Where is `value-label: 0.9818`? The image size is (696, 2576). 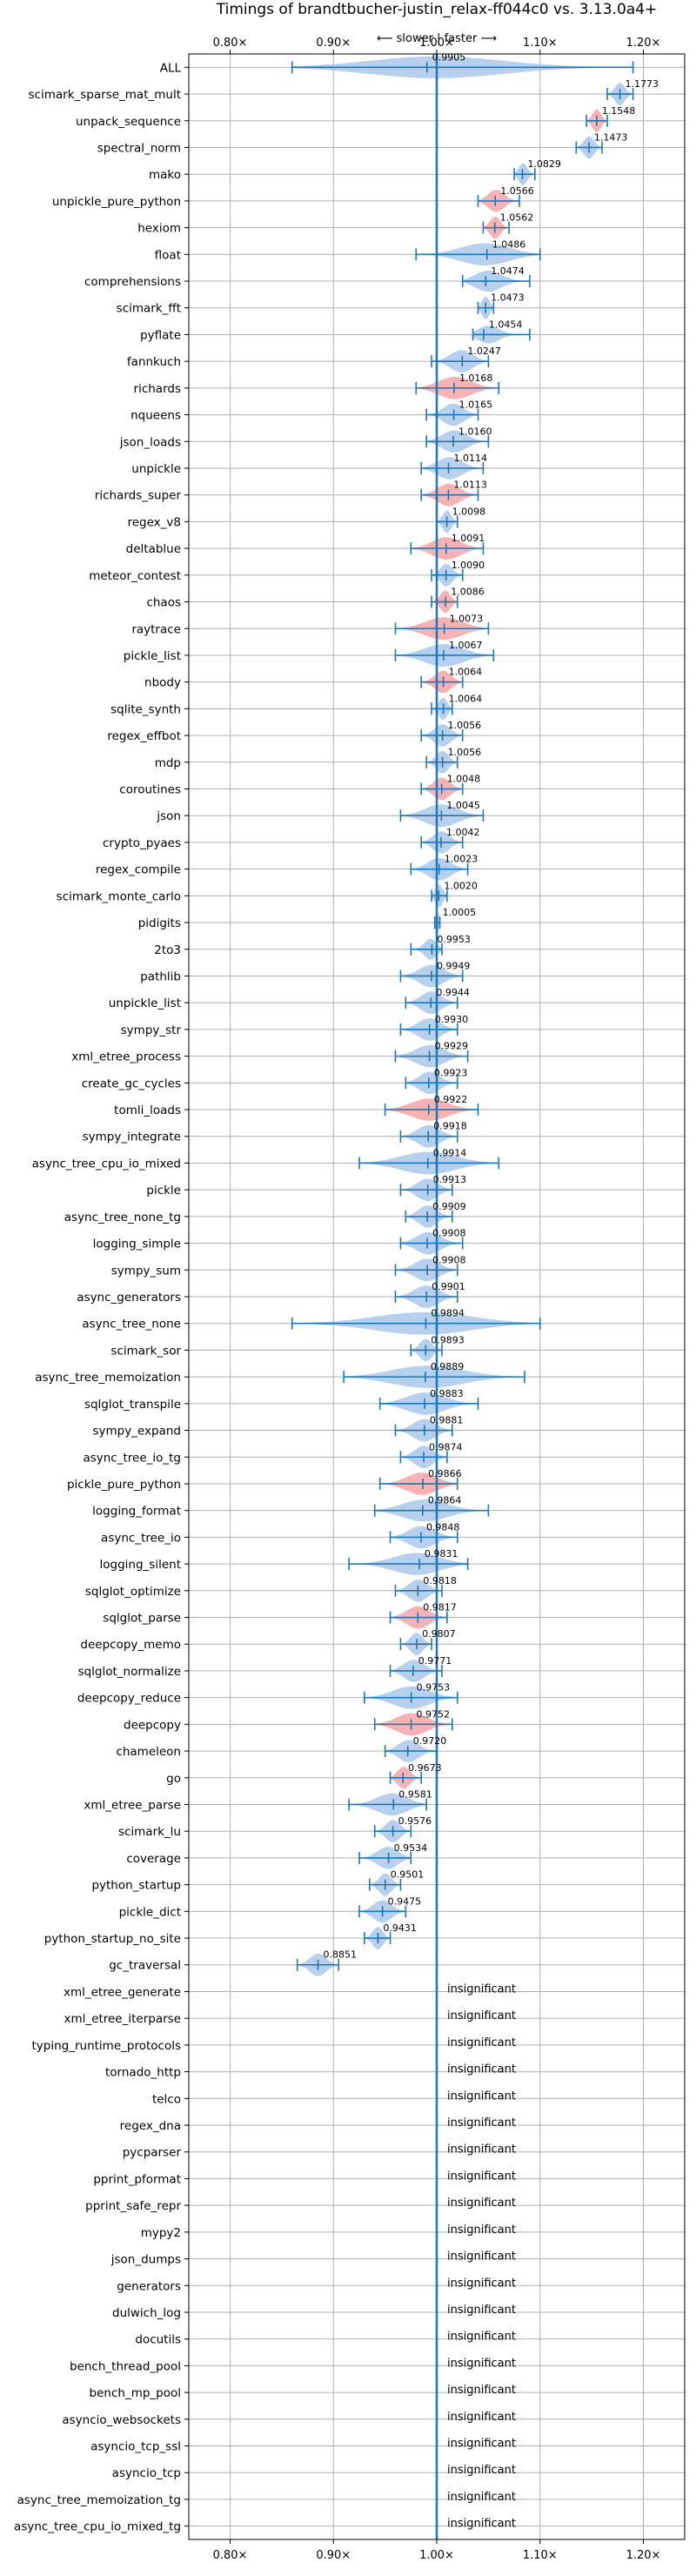
value-label: 0.9818 is located at coordinates (440, 1581).